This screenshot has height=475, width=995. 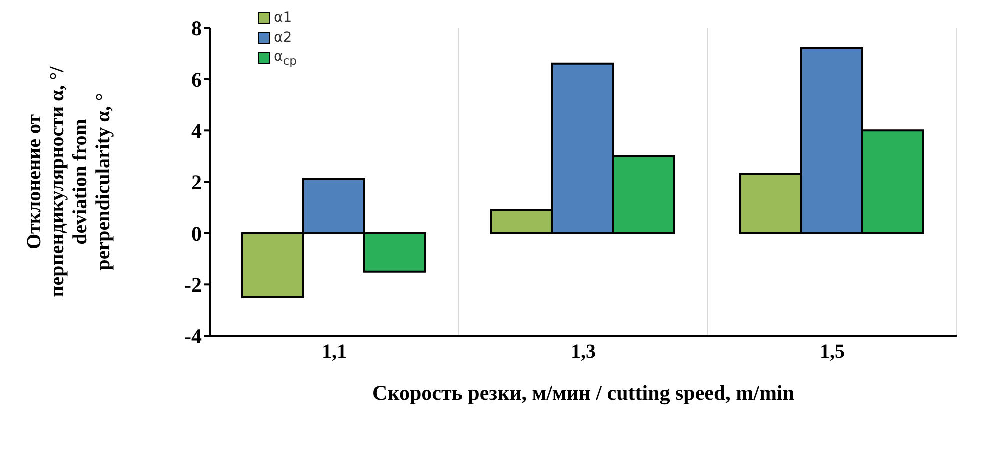 What do you see at coordinates (197, 80) in the screenshot?
I see `y-tick-label: 6` at bounding box center [197, 80].